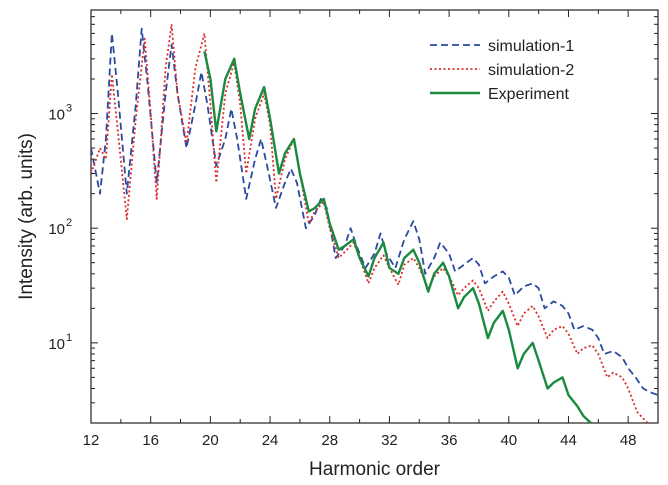  I want to click on legend-label: Experiment, so click(528, 94).